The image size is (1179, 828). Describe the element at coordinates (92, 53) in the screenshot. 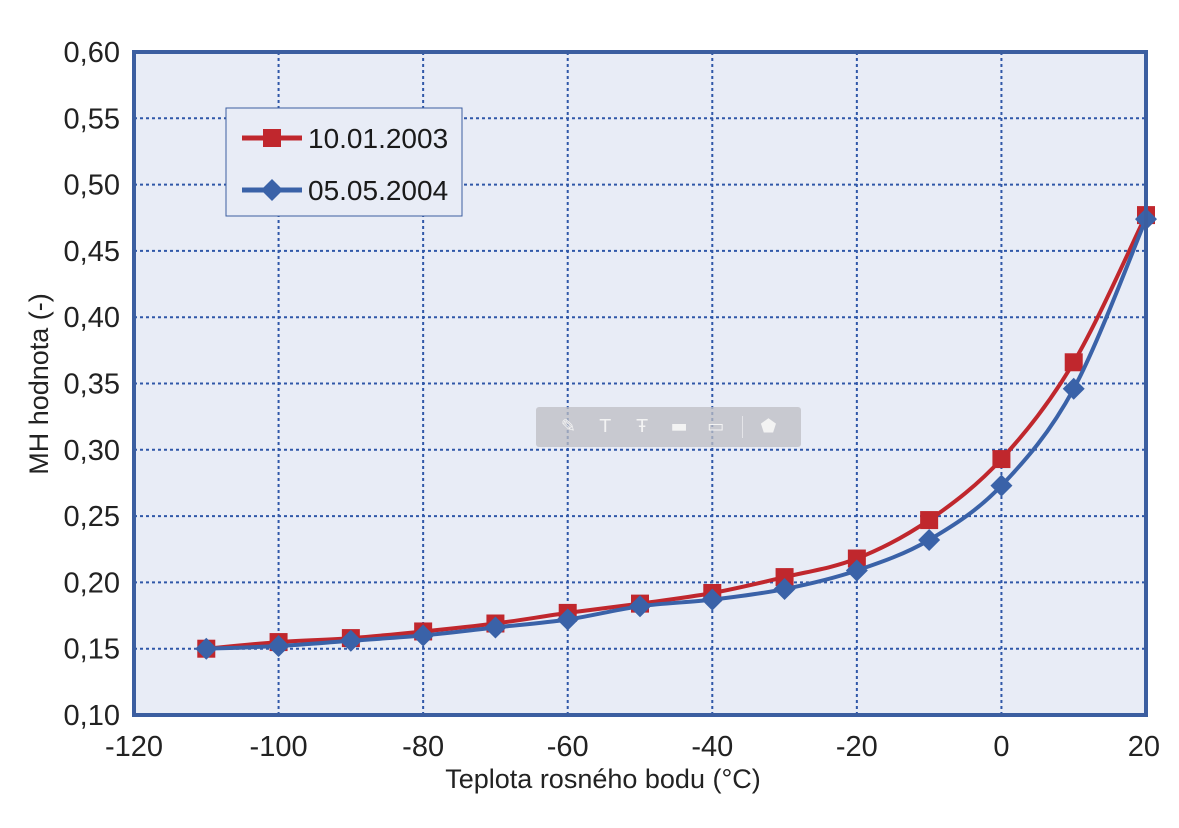

I see `y-tick-label: 0,60` at that location.